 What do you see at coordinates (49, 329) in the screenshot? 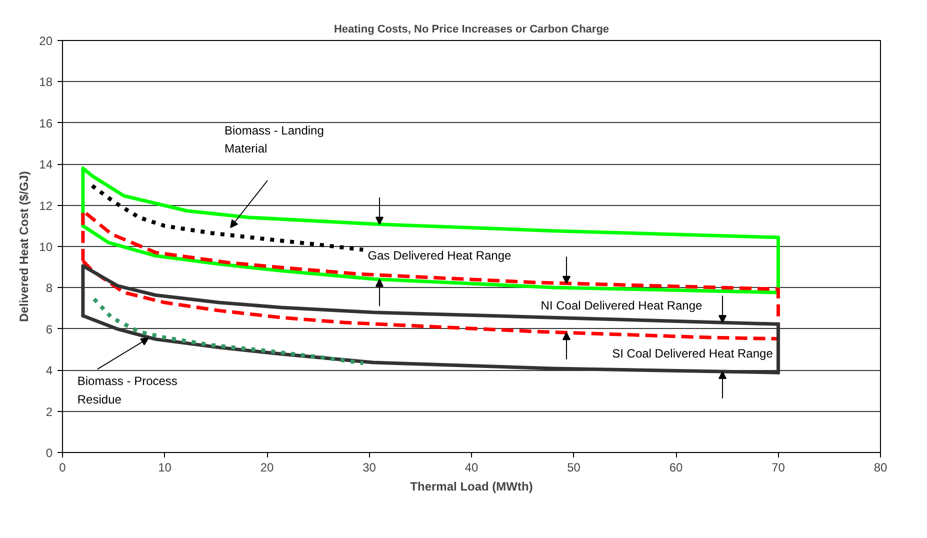
I see `y-tick-label: 6` at bounding box center [49, 329].